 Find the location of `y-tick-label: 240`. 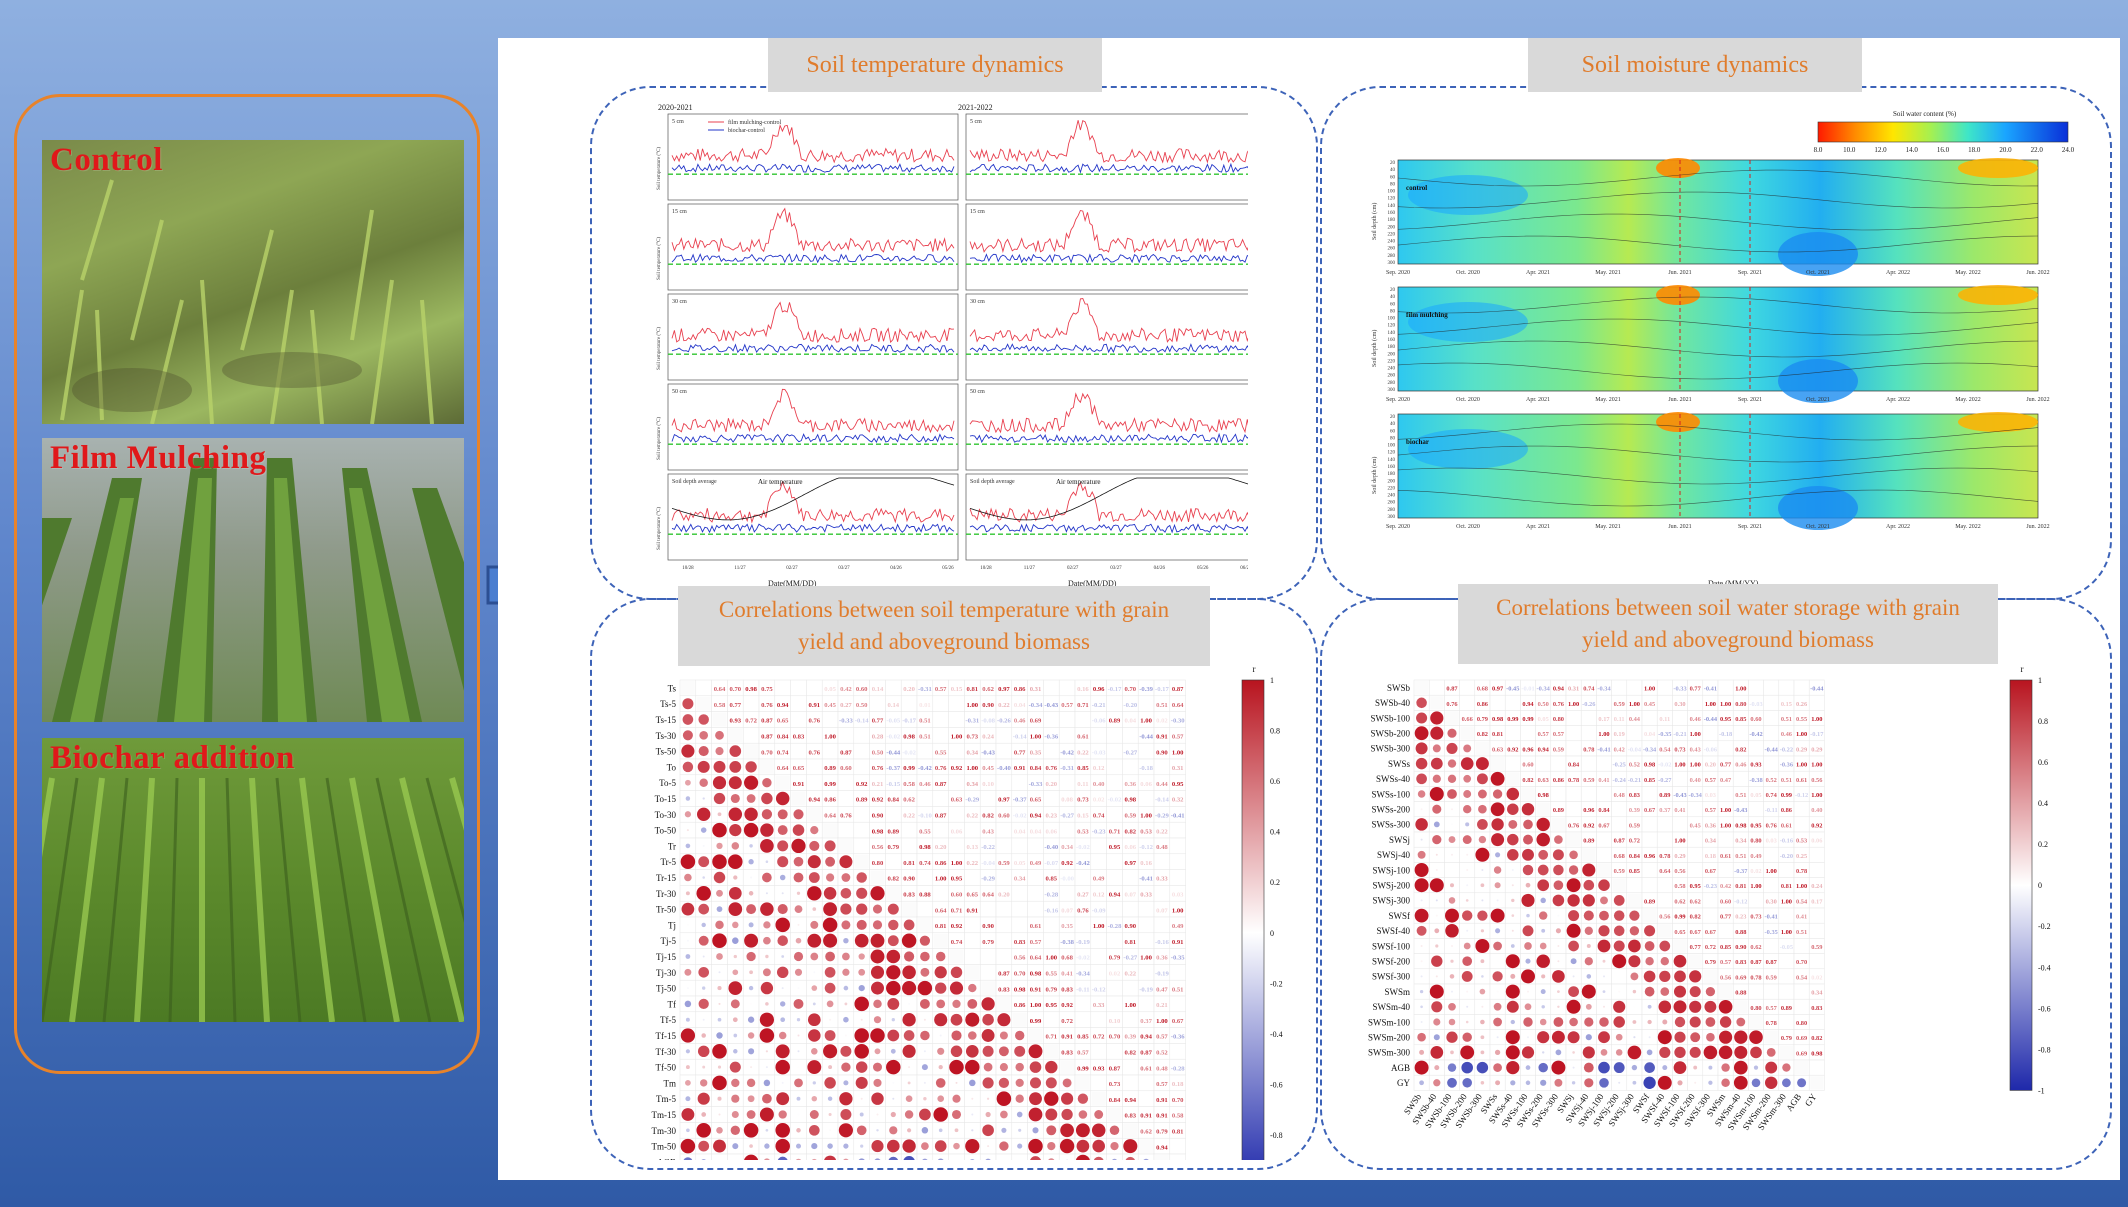

y-tick-label: 240 is located at coordinates (1392, 496).